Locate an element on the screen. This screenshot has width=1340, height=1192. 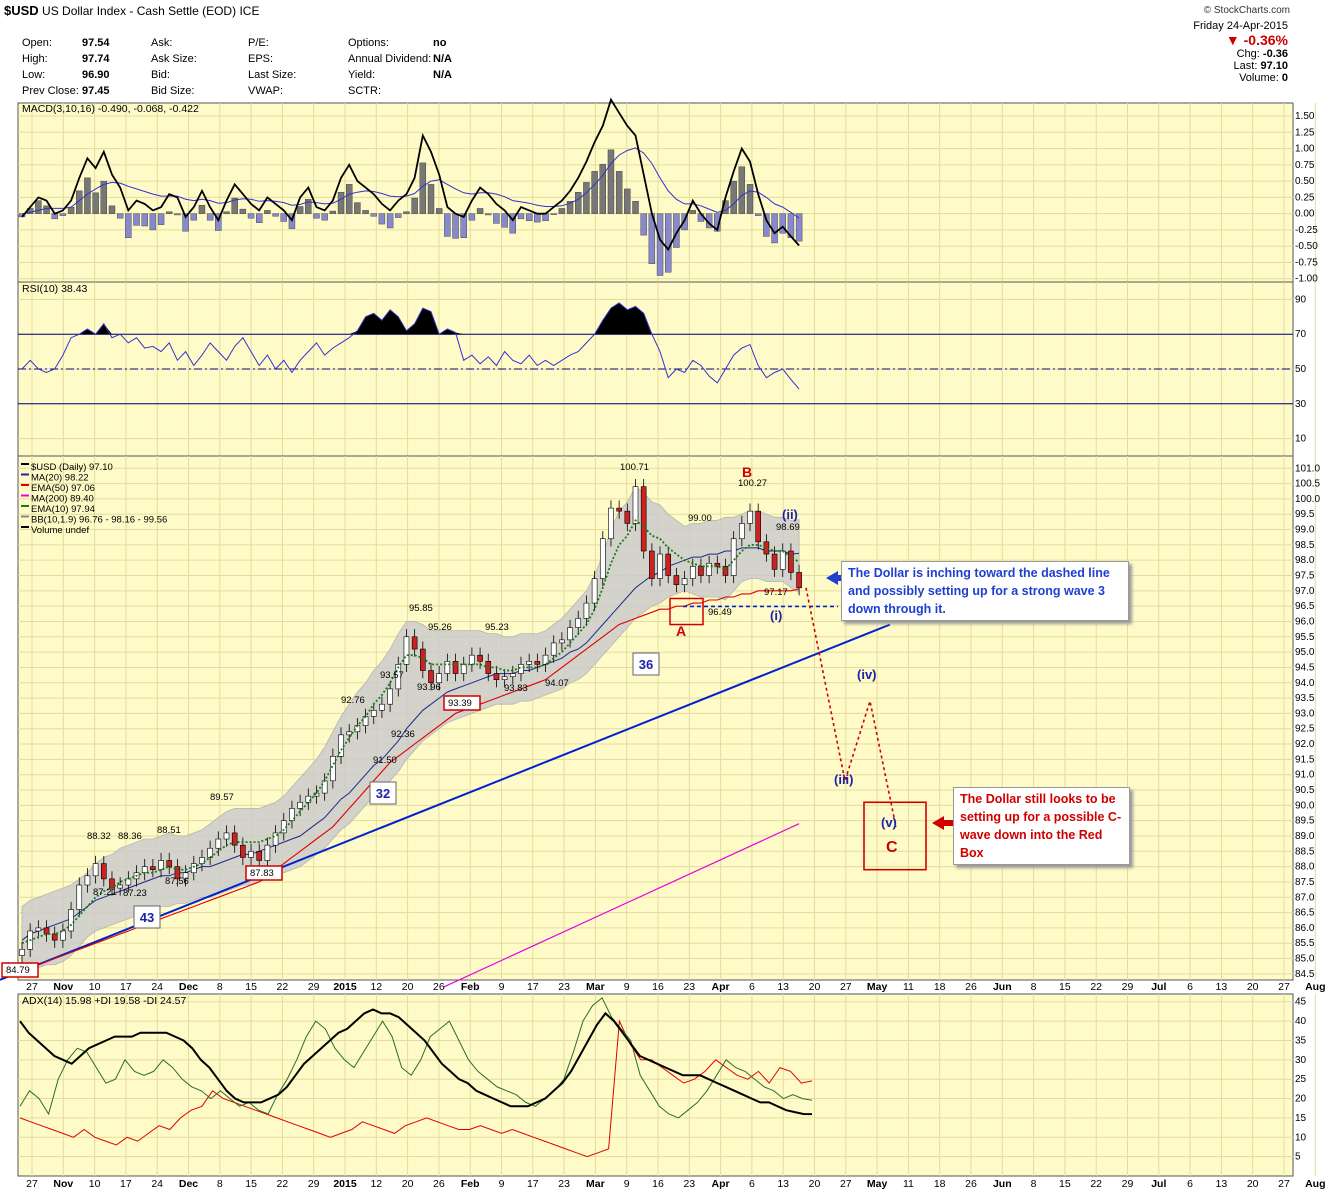
macd-y-tick: -0.25 is located at coordinates (1306, 230).